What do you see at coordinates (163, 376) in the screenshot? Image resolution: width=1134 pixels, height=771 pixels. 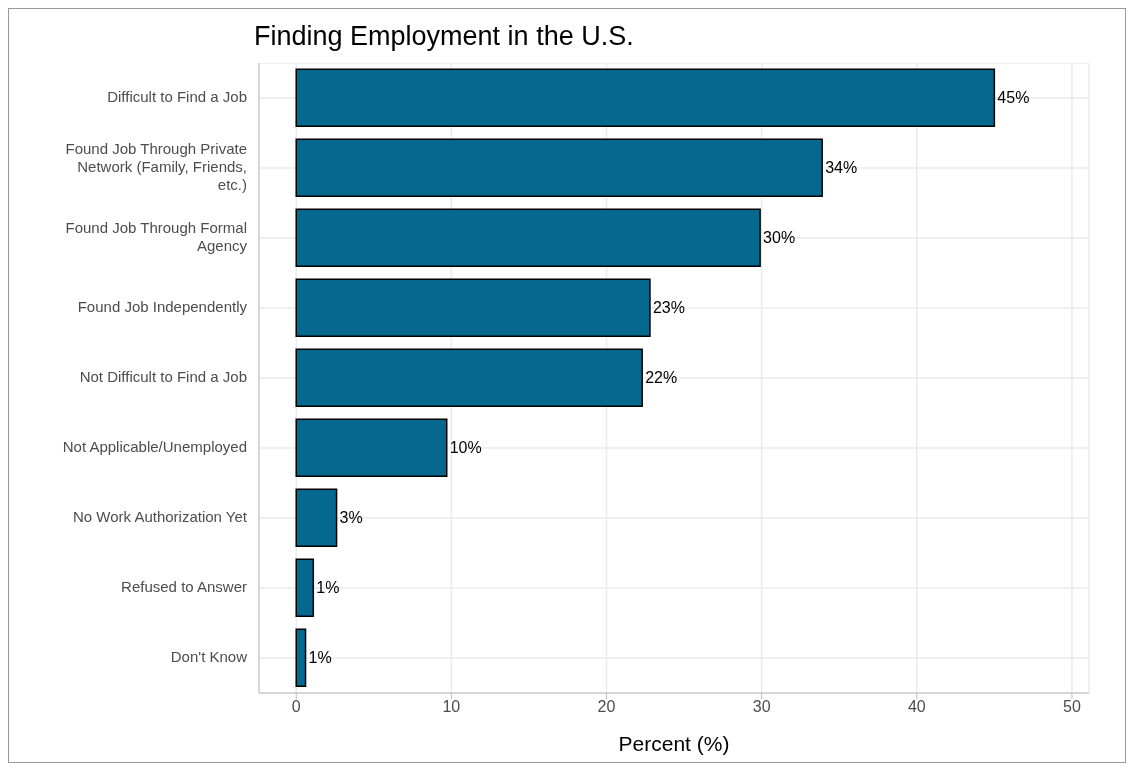 I see `y-tick-label: Not Difficult to Find a Job` at bounding box center [163, 376].